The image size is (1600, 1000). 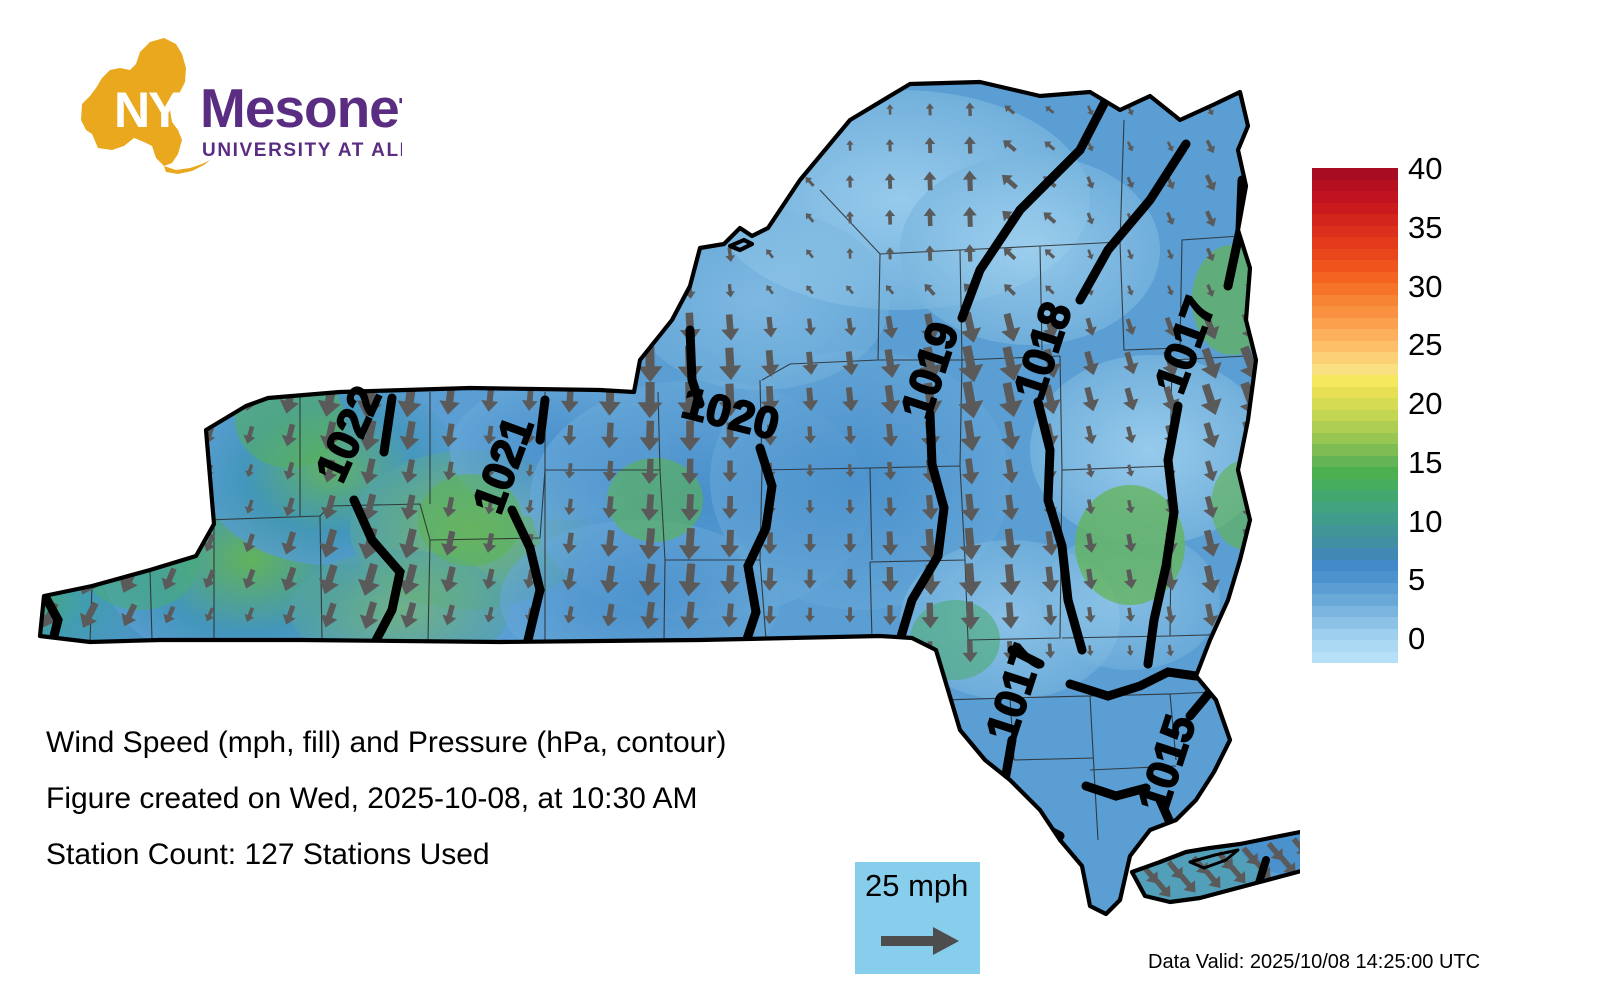 What do you see at coordinates (1425, 168) in the screenshot?
I see `colorbar-tick-40: 40` at bounding box center [1425, 168].